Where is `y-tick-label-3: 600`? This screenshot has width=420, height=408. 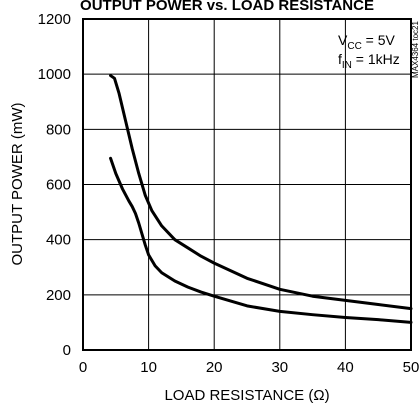 y-tick-label-3: 600 is located at coordinates (58, 185).